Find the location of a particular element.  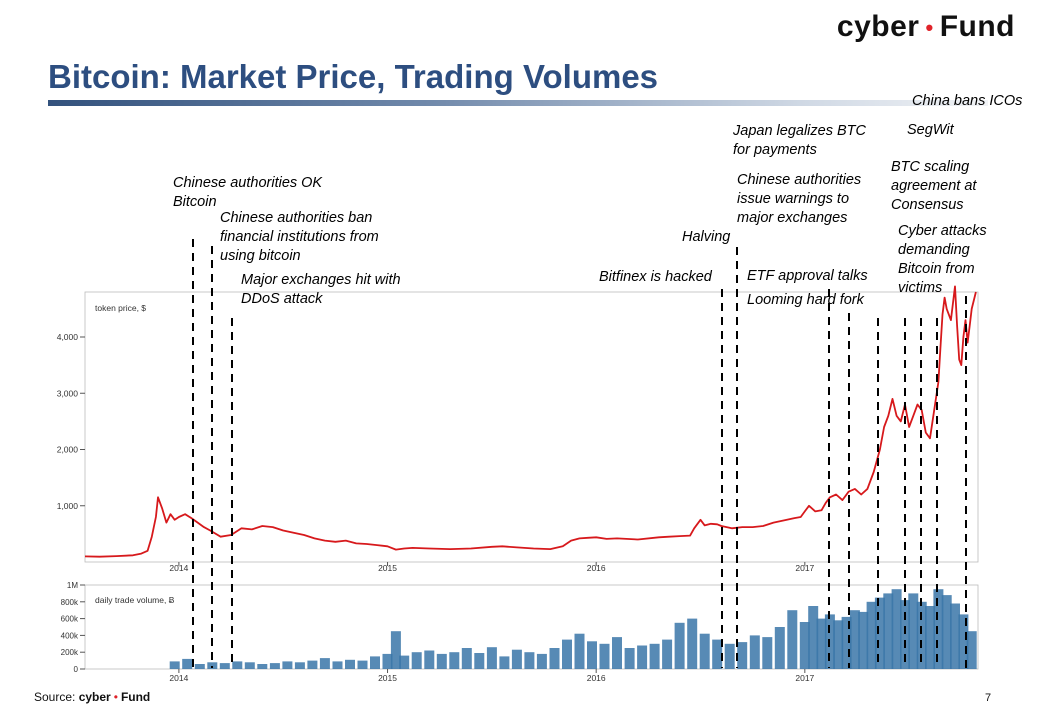

event-label-chinese-ok: Chinese authorities OK Bitcoin is located at coordinates (248, 192).